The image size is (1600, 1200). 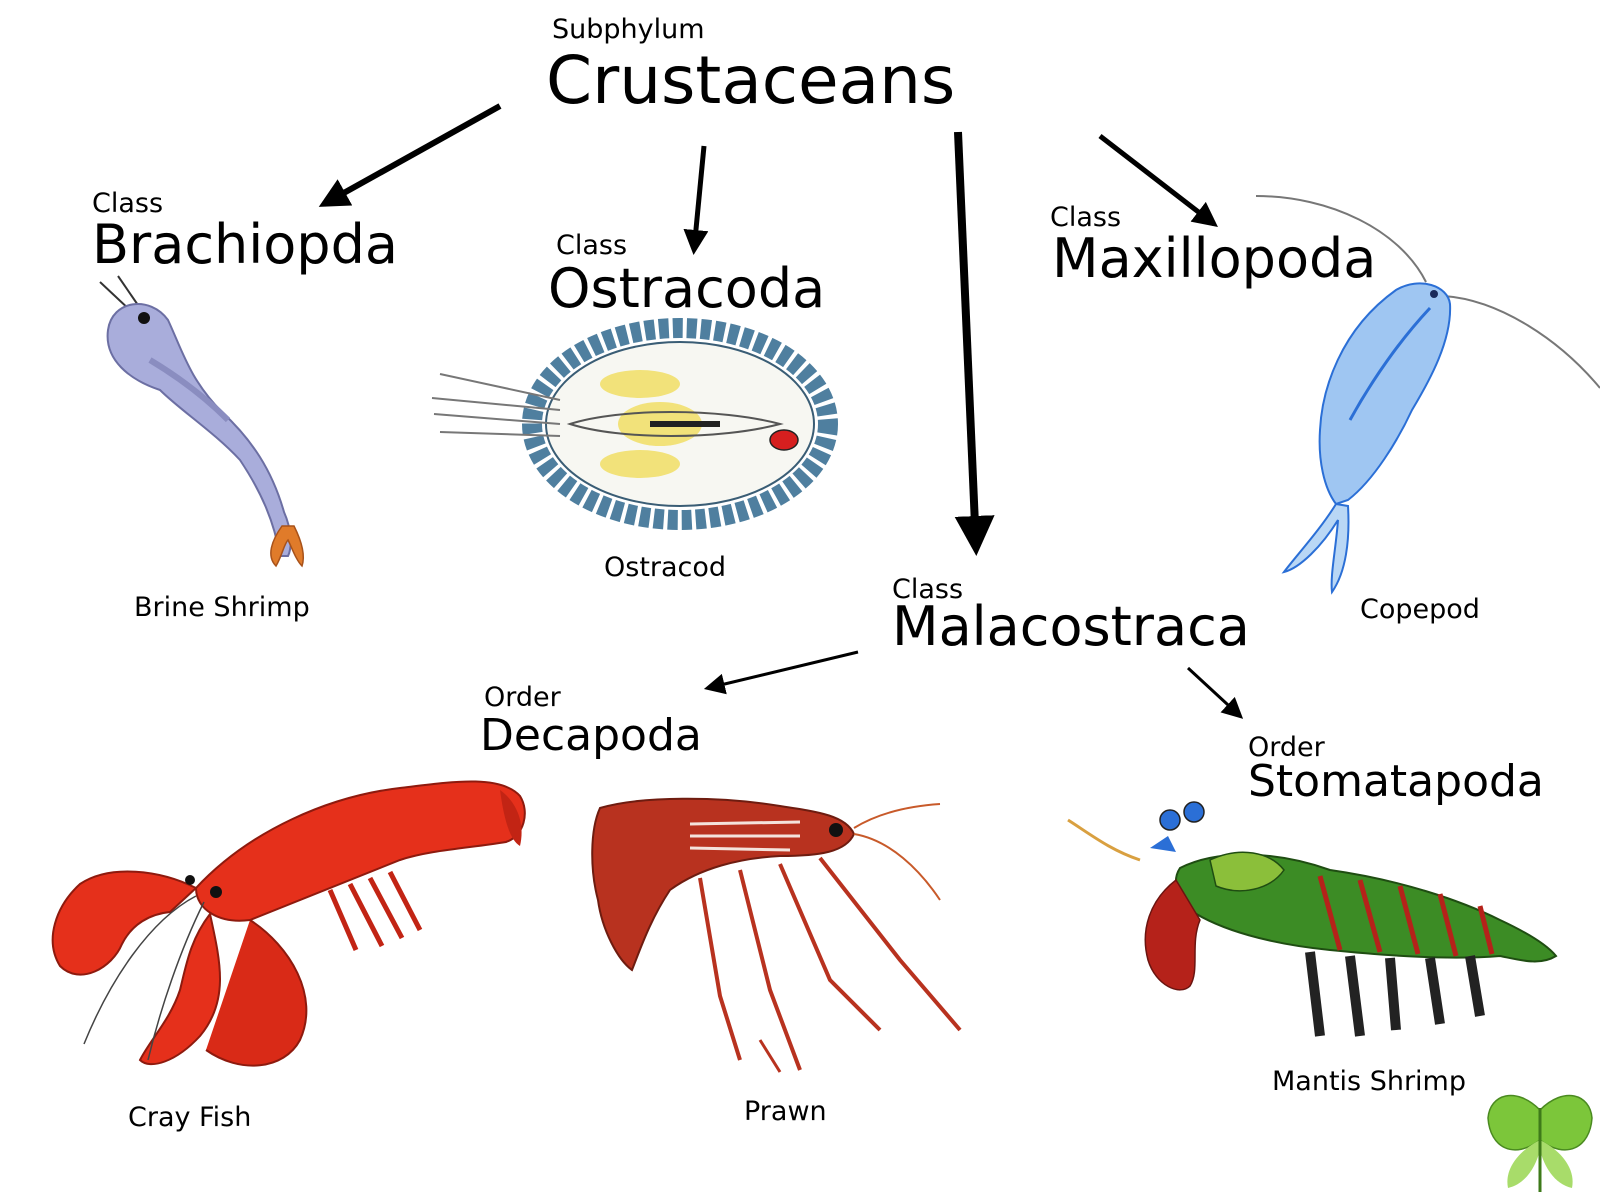 What do you see at coordinates (1214, 692) in the screenshot?
I see `arrow-to-stomatapoda` at bounding box center [1214, 692].